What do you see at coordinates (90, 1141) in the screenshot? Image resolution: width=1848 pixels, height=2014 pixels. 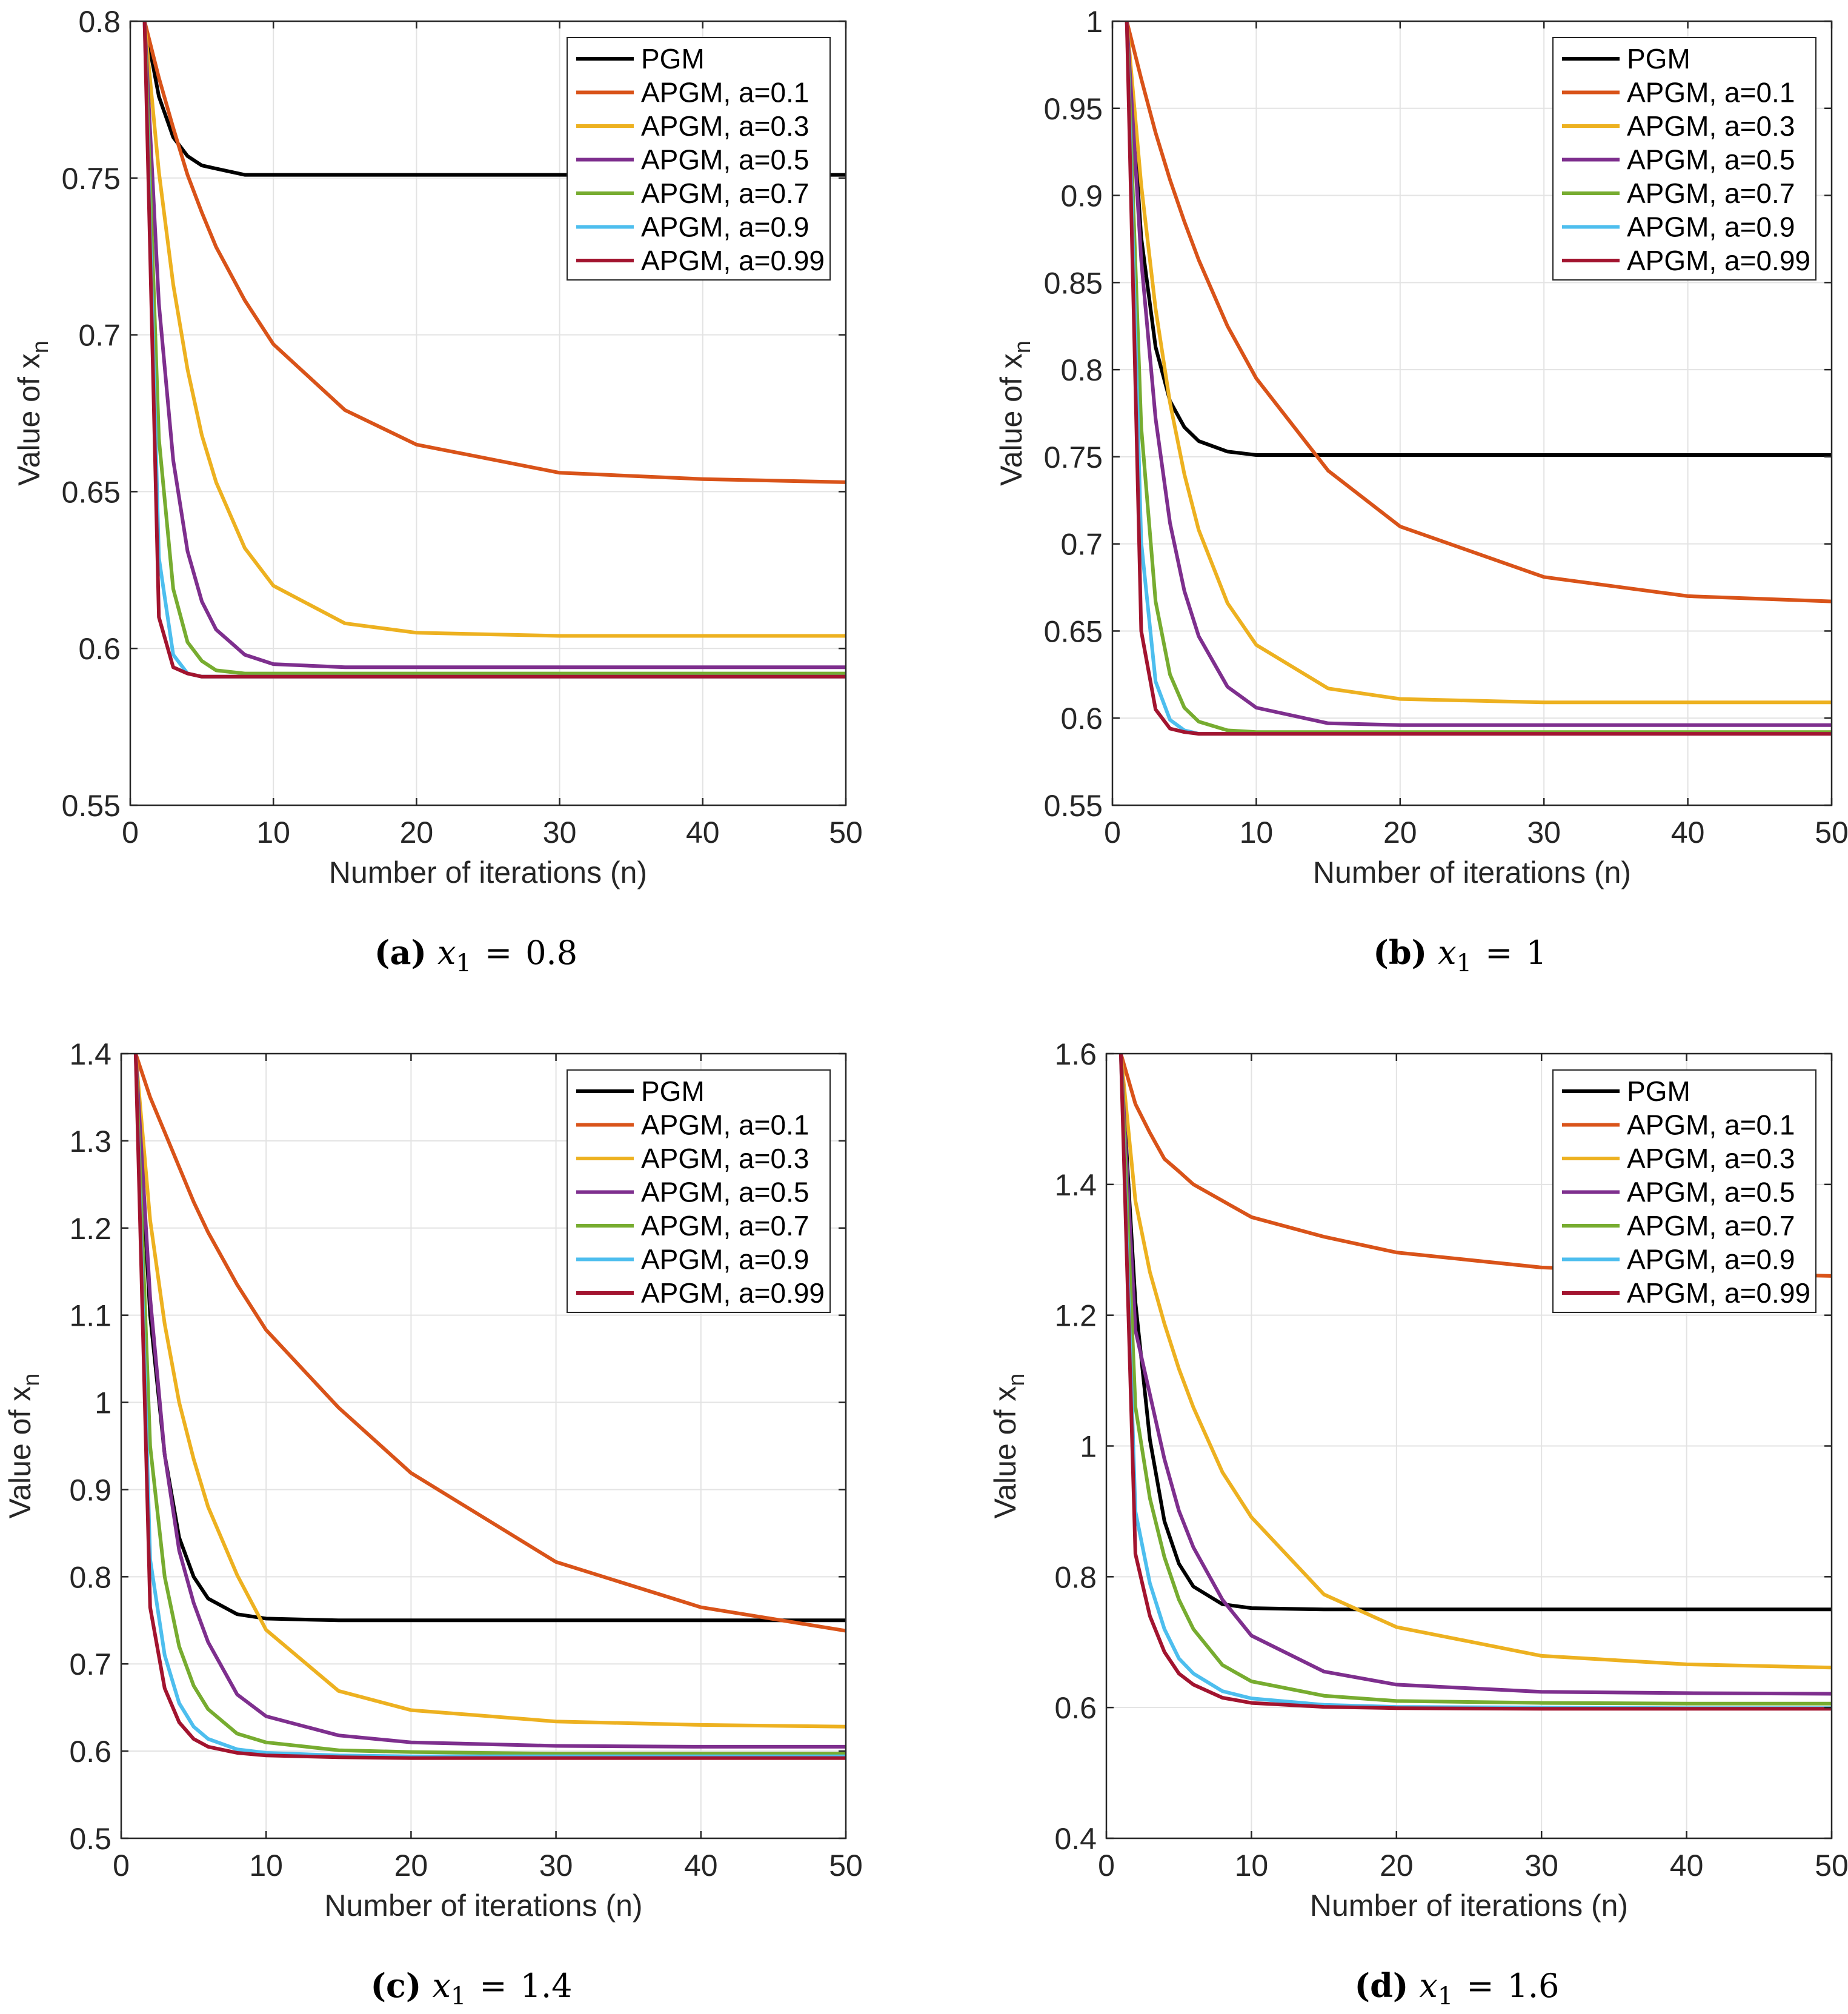 I see `y-tick-label: 1.3` at bounding box center [90, 1141].